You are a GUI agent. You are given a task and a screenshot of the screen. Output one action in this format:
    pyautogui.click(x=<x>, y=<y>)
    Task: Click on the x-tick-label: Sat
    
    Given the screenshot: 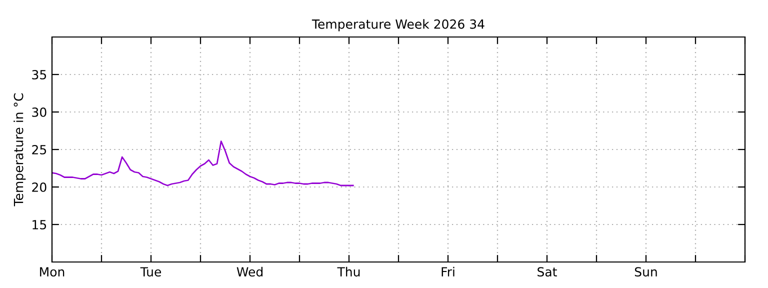 What is the action you would take?
    pyautogui.click(x=547, y=272)
    